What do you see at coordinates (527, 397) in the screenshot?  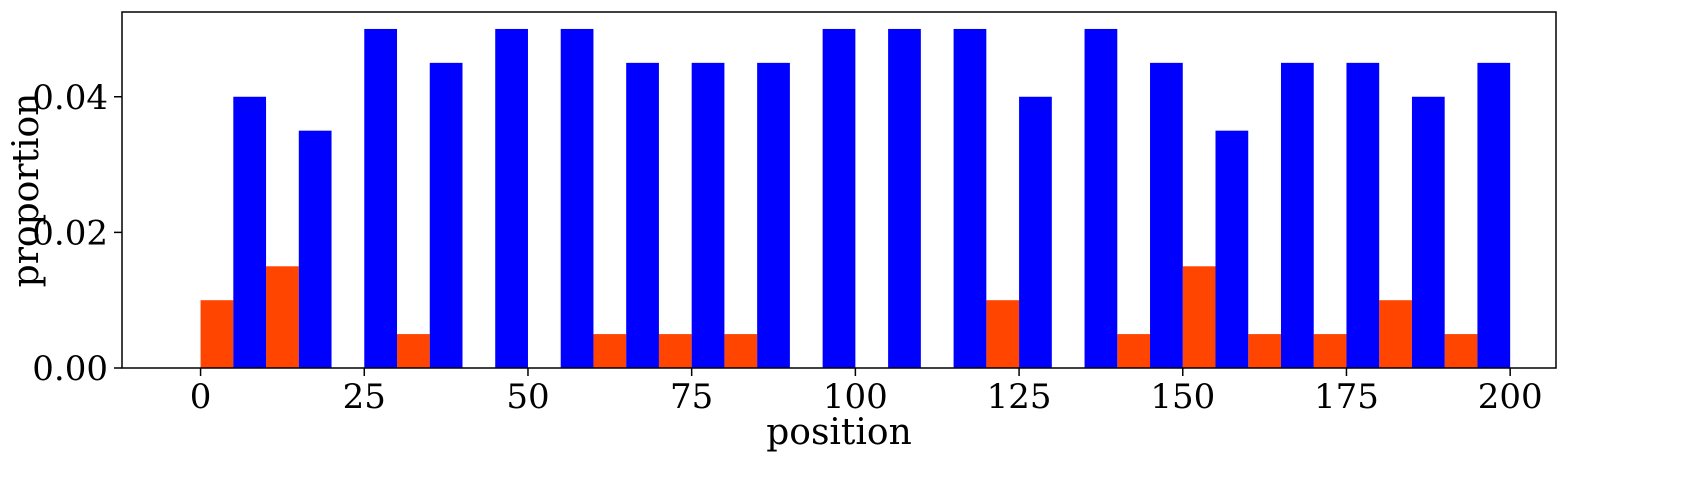 I see `x-tick-label: 50` at bounding box center [527, 397].